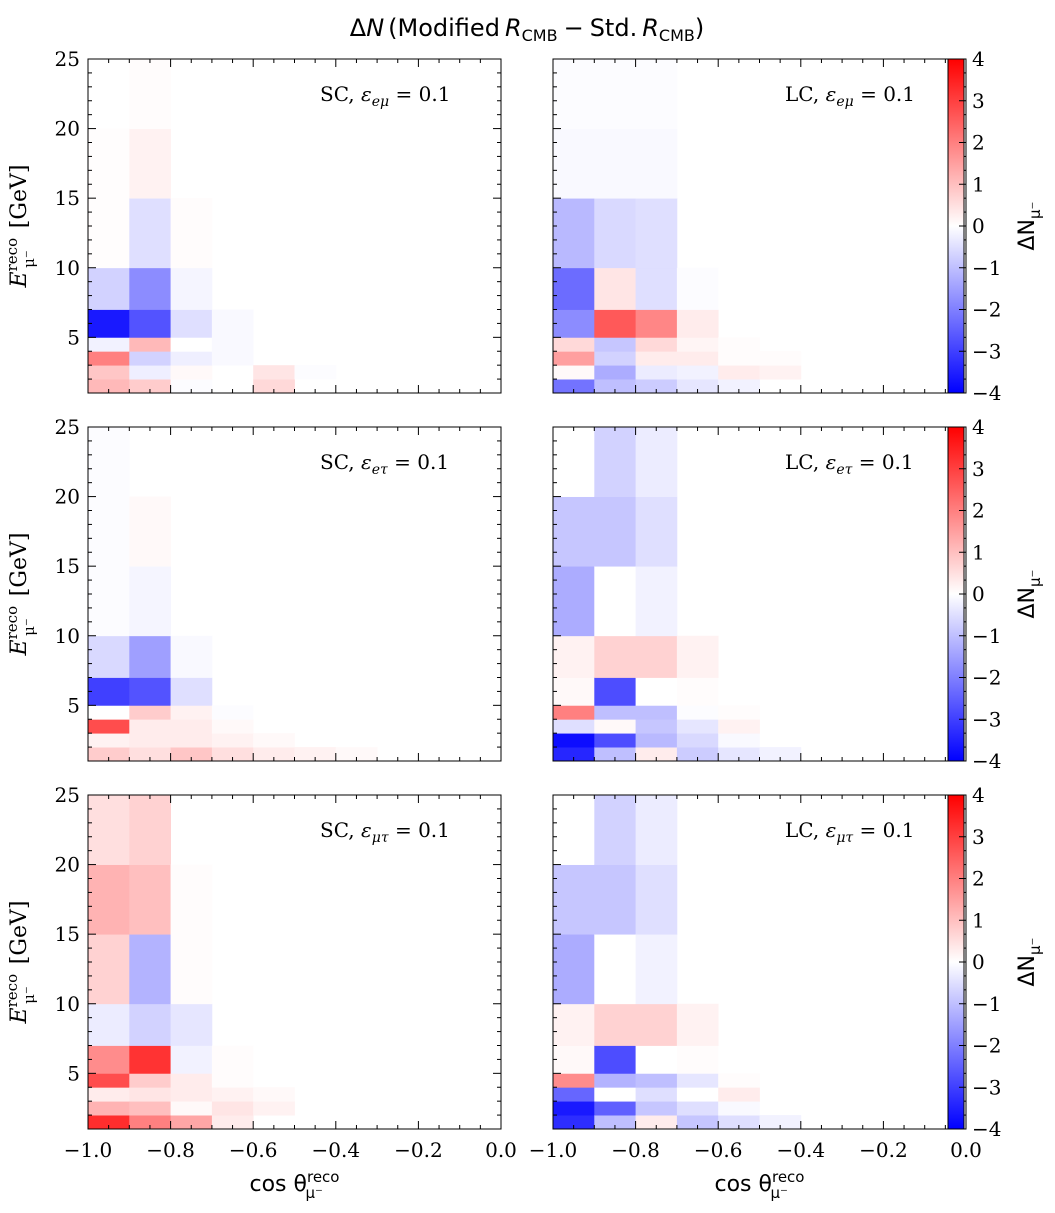 This screenshot has width=1055, height=1213. Describe the element at coordinates (805, 830) in the screenshot. I see `annotation-prefix: LC,` at that location.